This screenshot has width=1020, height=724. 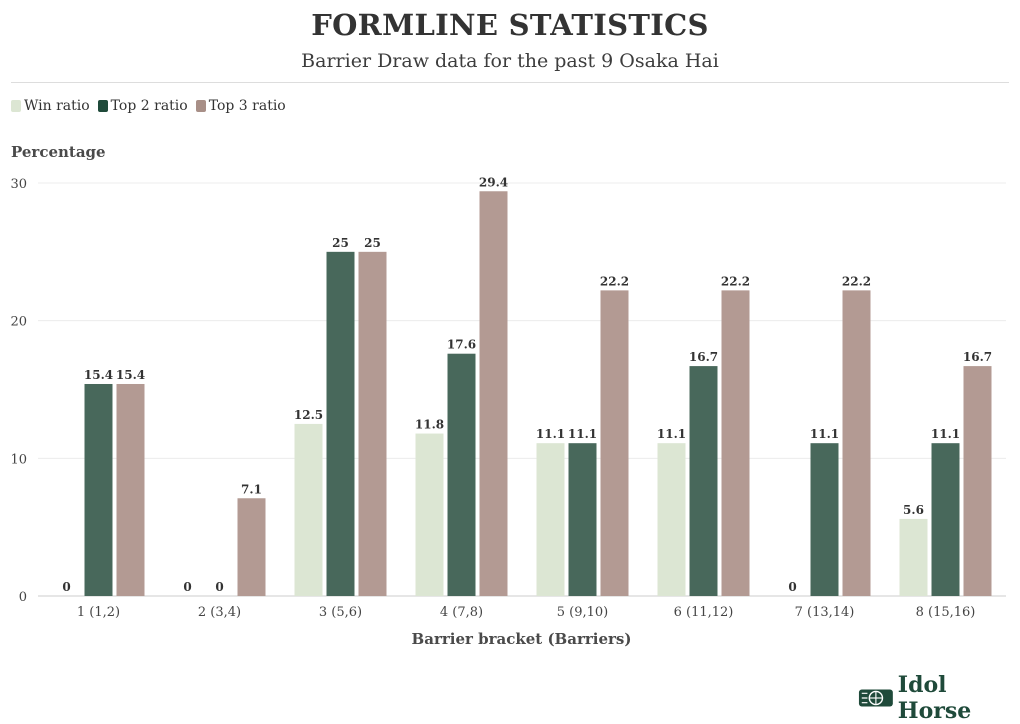 What do you see at coordinates (23, 597) in the screenshot?
I see `y-tick-label-0: 0` at bounding box center [23, 597].